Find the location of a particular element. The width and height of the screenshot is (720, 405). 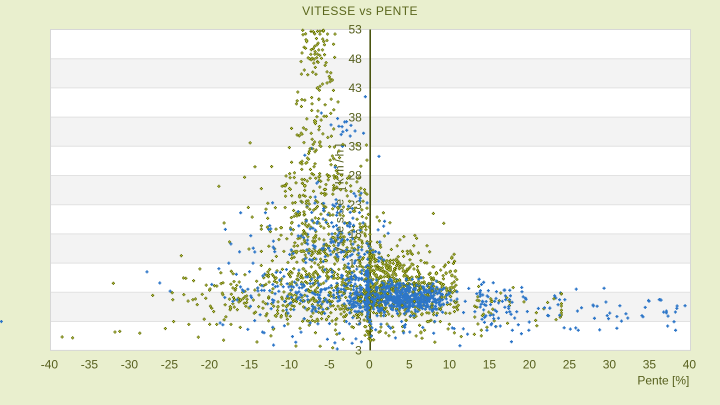

svg-text: 10 is located at coordinates (450, 364).